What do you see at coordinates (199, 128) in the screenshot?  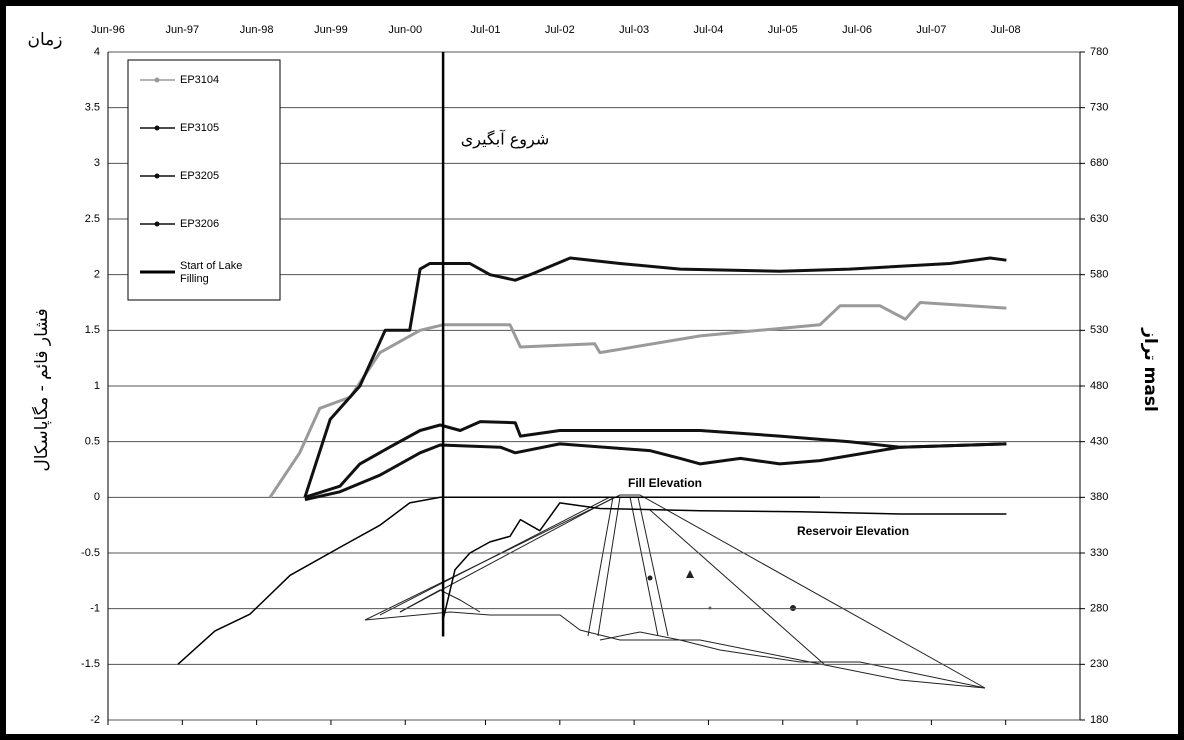 I see `legend-label: EP3105` at bounding box center [199, 128].